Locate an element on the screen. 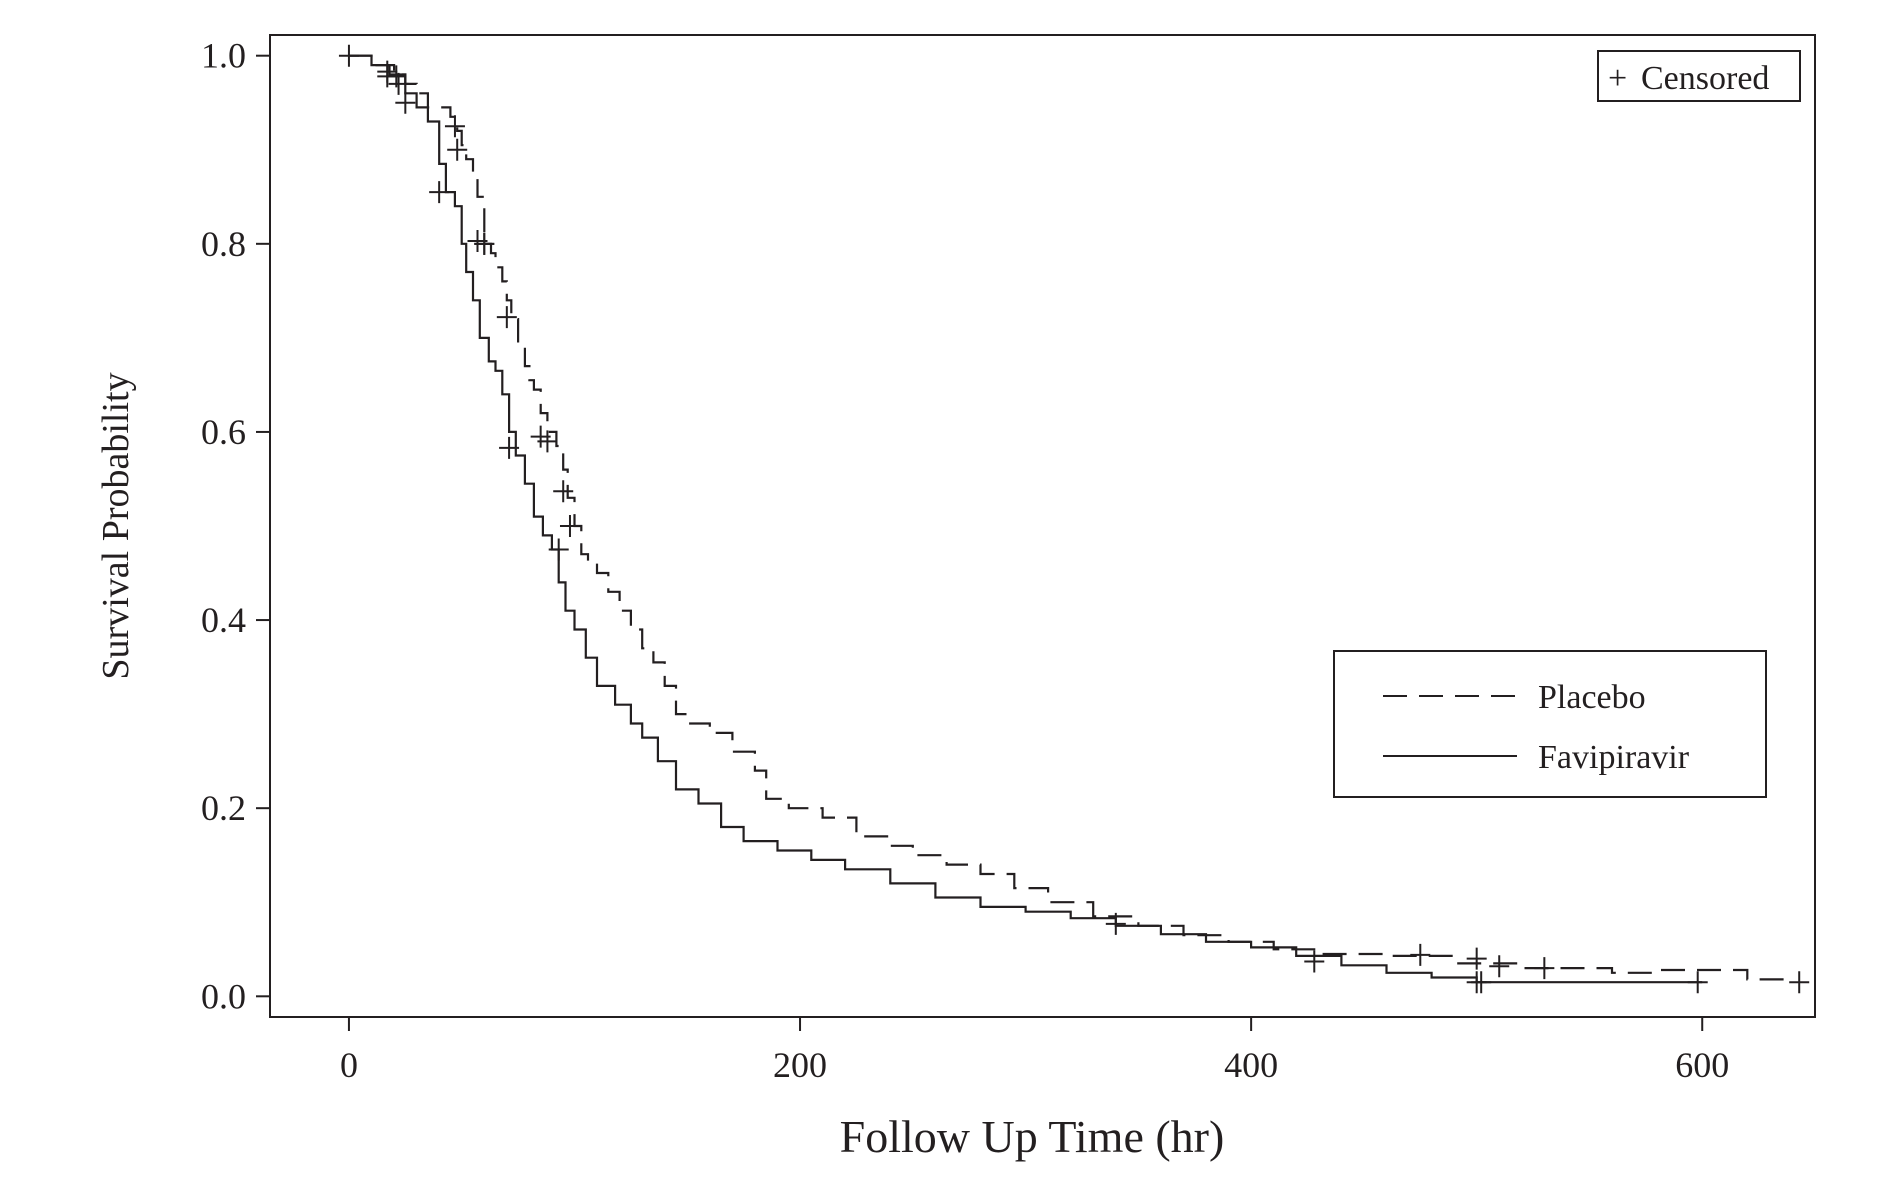 The width and height of the screenshot is (1890, 1181). censored-legend: + Censored is located at coordinates (1699, 76).